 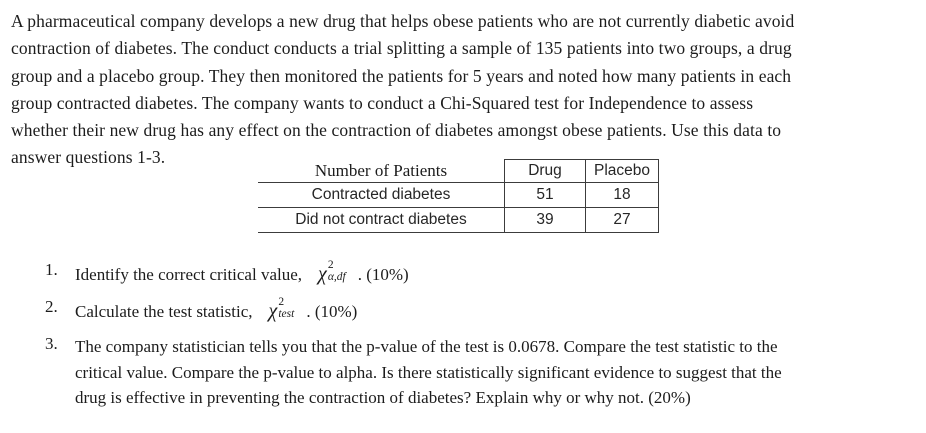 I want to click on chi-squared-critical-value-formula: χ 2 α,df, so click(x=332, y=272).